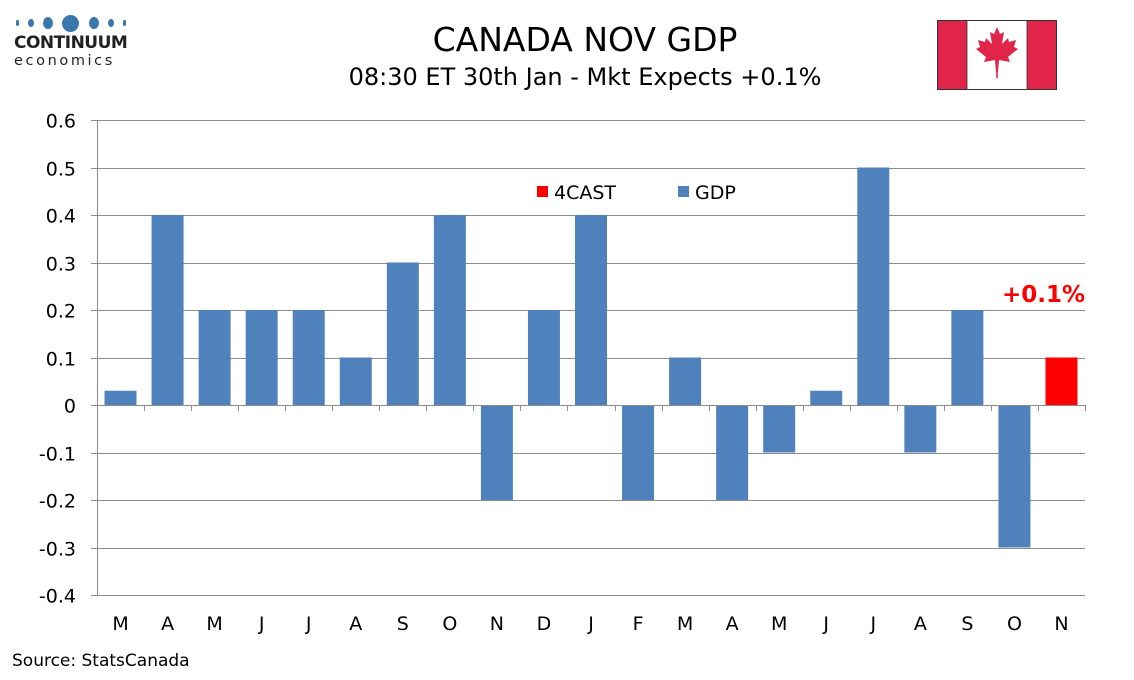  I want to click on annotations: +0.1%, so click(1043, 295).